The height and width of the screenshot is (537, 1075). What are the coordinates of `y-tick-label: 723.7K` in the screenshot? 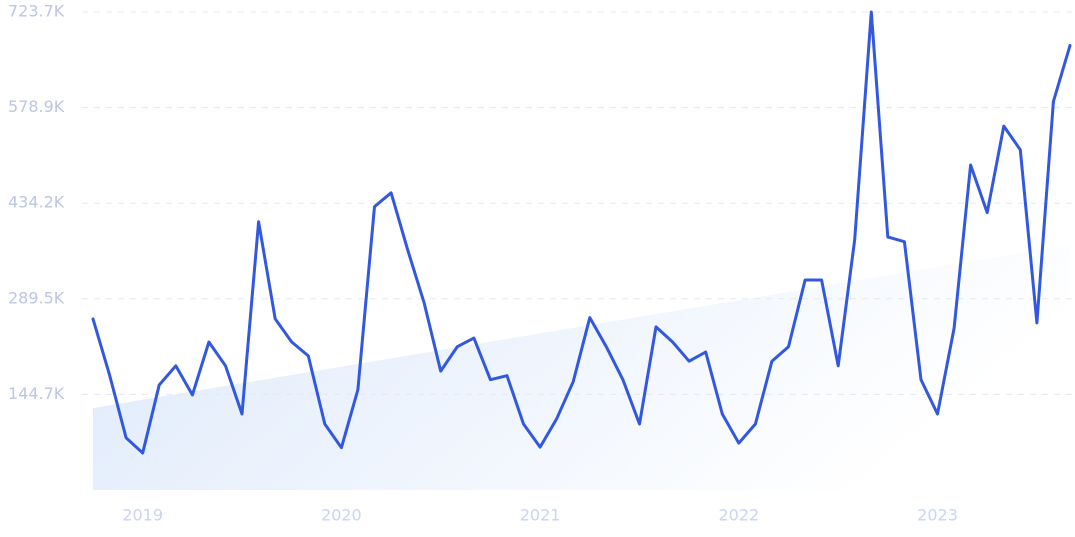 It's located at (36, 11).